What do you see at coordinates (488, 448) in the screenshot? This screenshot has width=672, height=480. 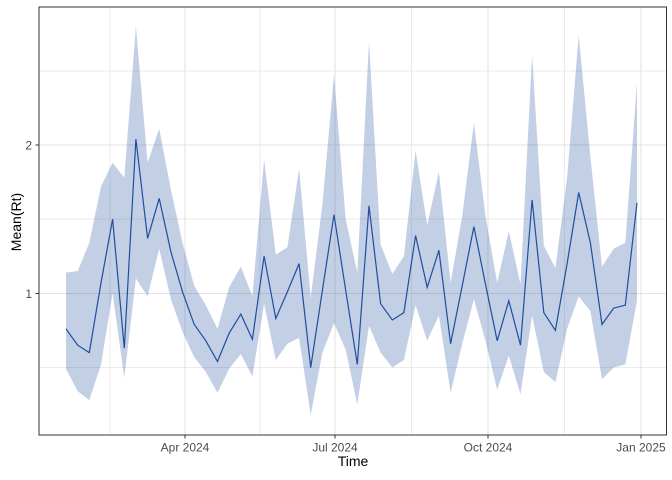 I see `x-tick-label: Oct 2024` at bounding box center [488, 448].